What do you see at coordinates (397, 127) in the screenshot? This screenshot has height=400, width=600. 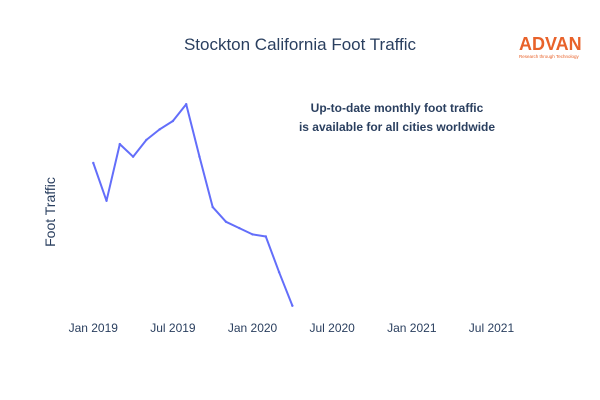 I see `annotation-line-2: is available for all cities worldwide` at bounding box center [397, 127].